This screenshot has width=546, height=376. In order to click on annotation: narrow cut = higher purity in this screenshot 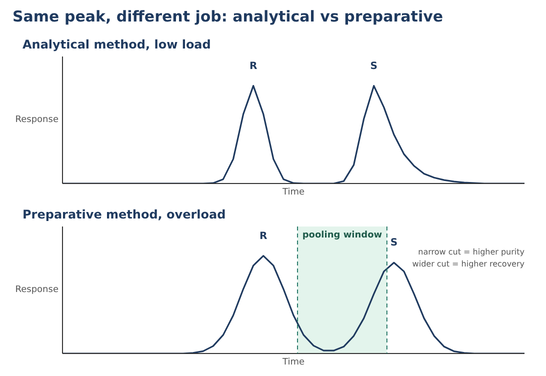, I will do `click(471, 252)`.